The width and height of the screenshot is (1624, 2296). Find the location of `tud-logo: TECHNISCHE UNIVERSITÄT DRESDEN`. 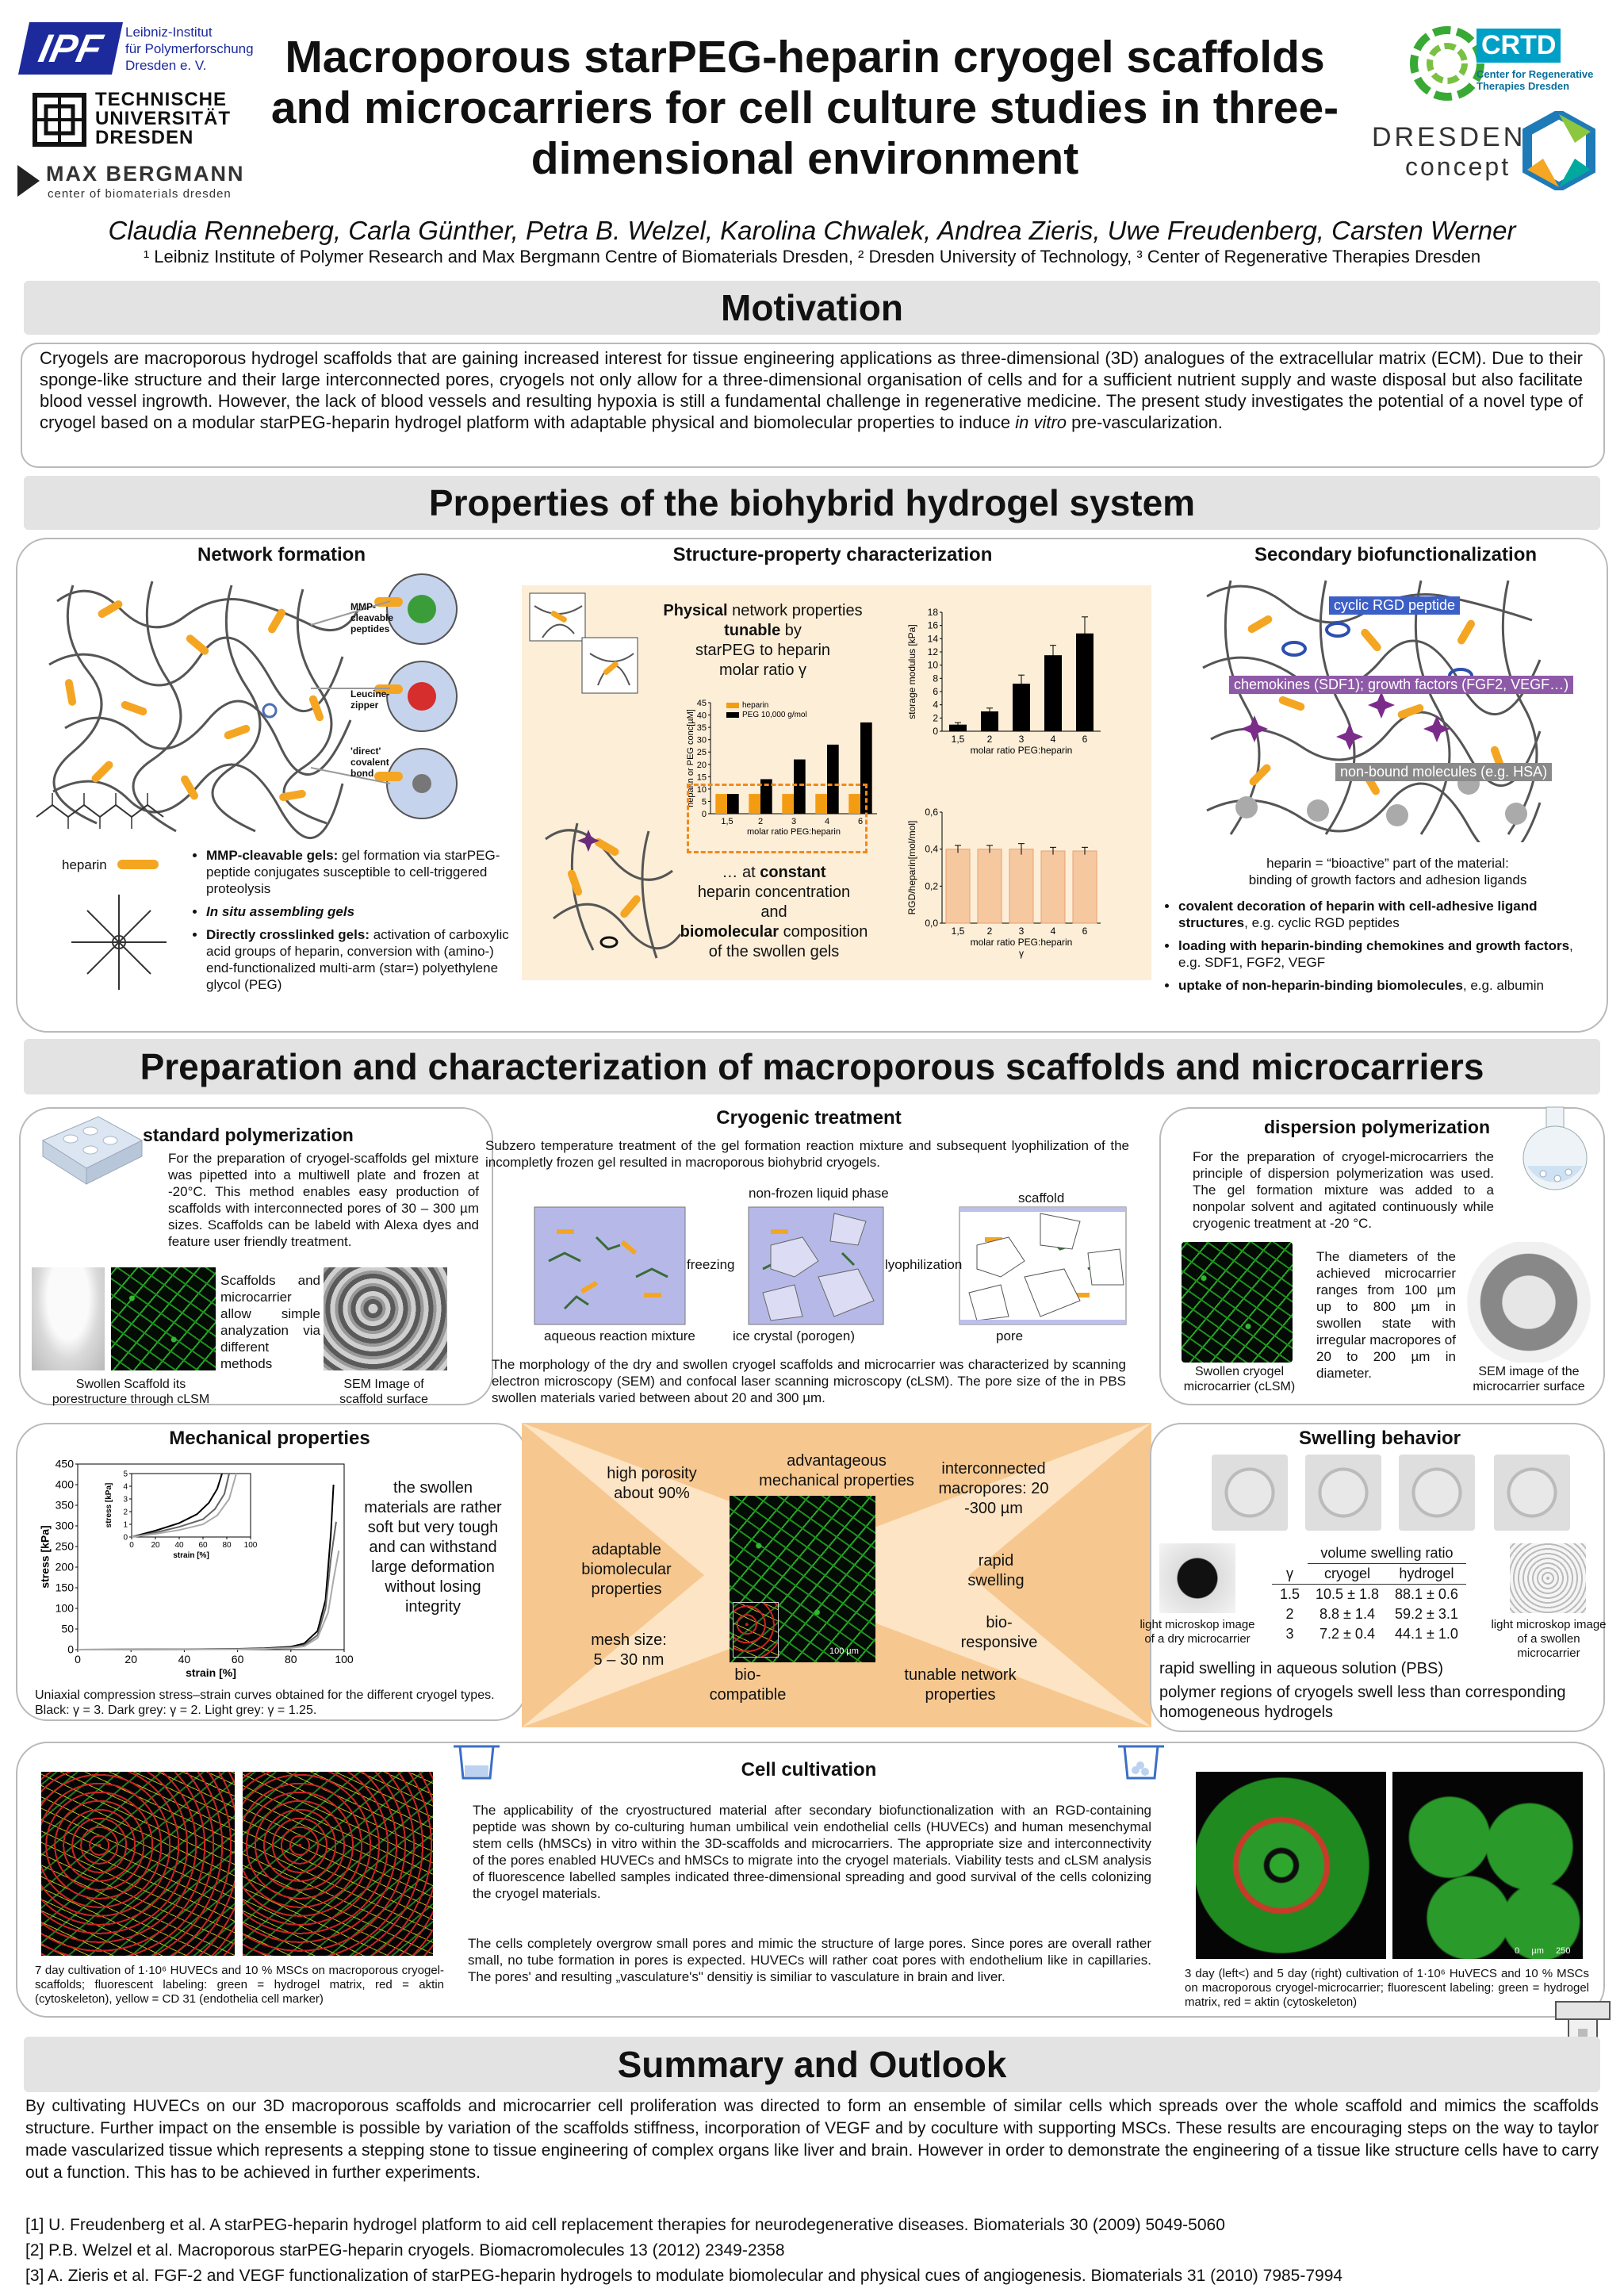

tud-logo: TECHNISCHE UNIVERSITÄT DRESDEN is located at coordinates (151, 120).